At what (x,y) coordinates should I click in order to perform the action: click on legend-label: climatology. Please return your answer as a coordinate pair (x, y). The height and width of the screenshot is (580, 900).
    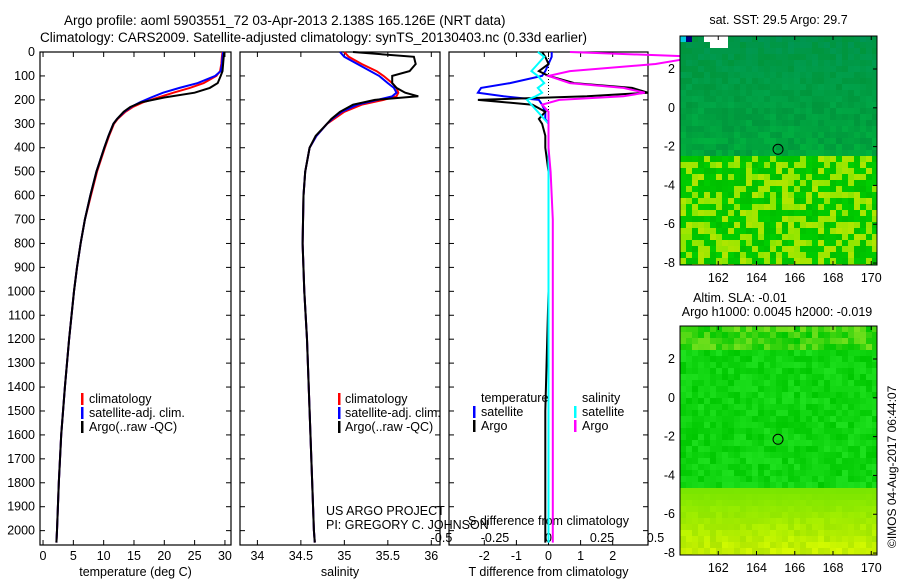
    Looking at the image, I should click on (120, 399).